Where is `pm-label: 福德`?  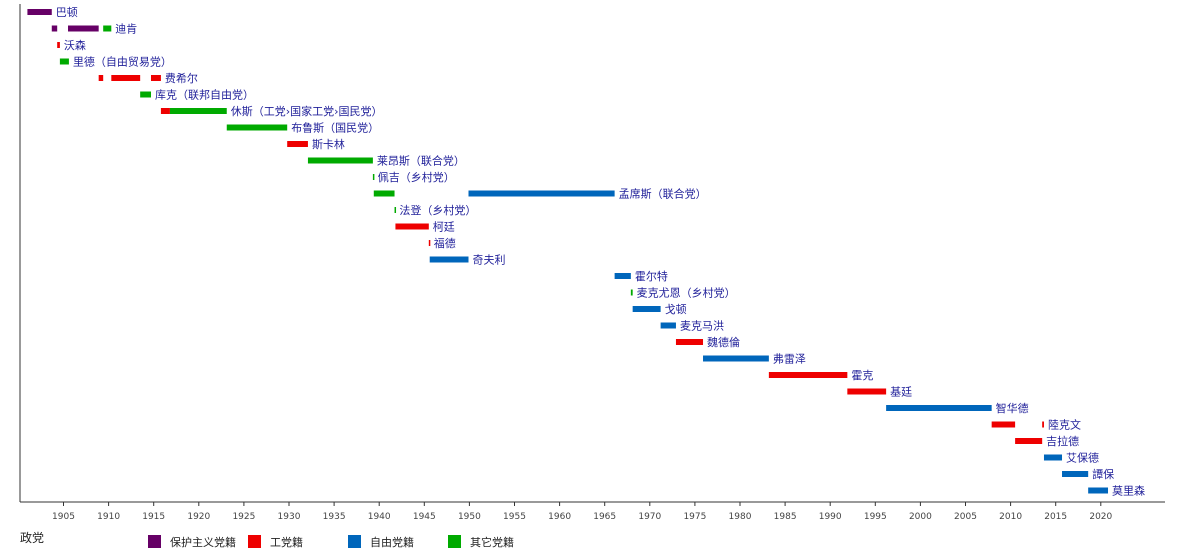 pm-label: 福德 is located at coordinates (445, 243).